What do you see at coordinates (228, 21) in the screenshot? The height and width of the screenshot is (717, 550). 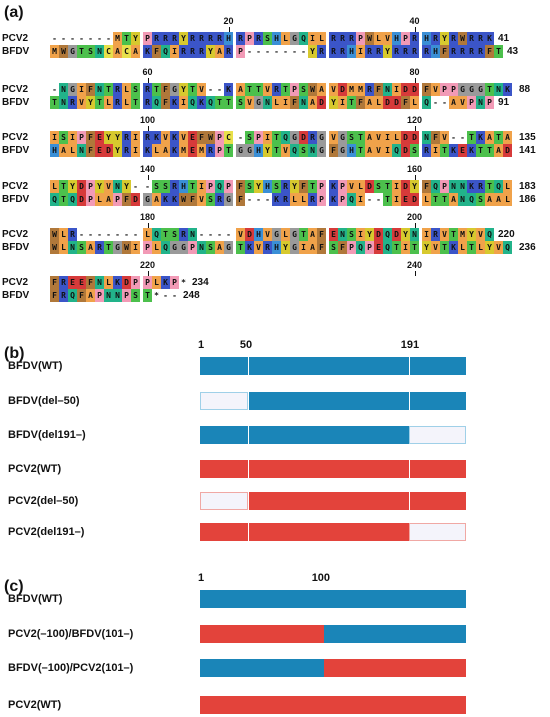 I see `ruler-mark: 20` at bounding box center [228, 21].